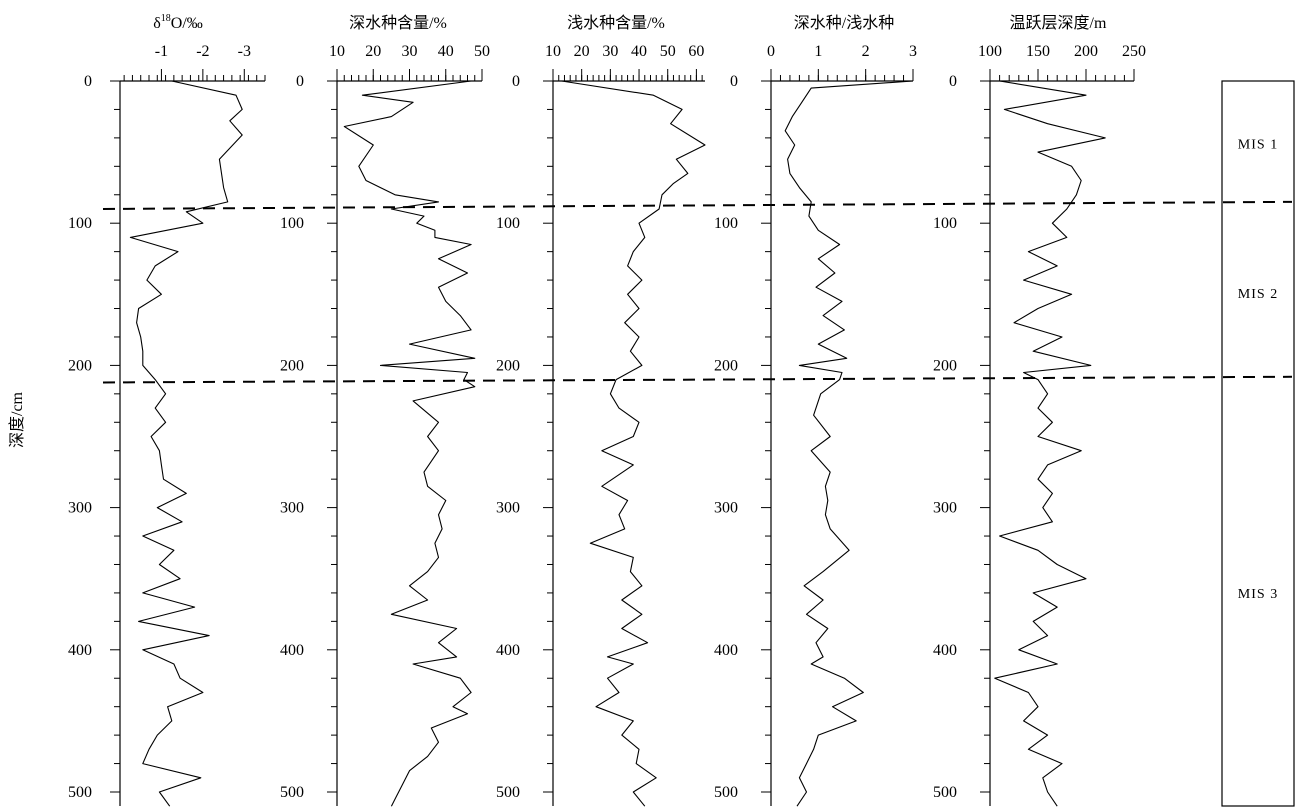 The width and height of the screenshot is (1298, 808). Describe the element at coordinates (1058, 23) in the screenshot. I see `panel-5-title: 温跃层深度/m` at that location.